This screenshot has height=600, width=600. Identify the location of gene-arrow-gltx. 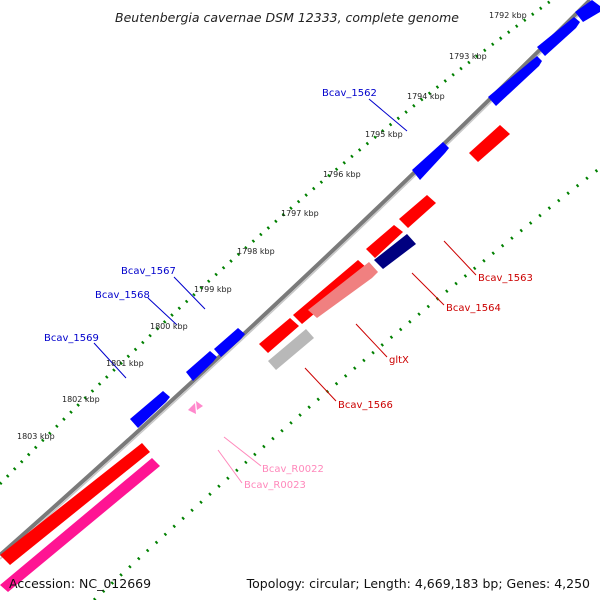
(330, 292).